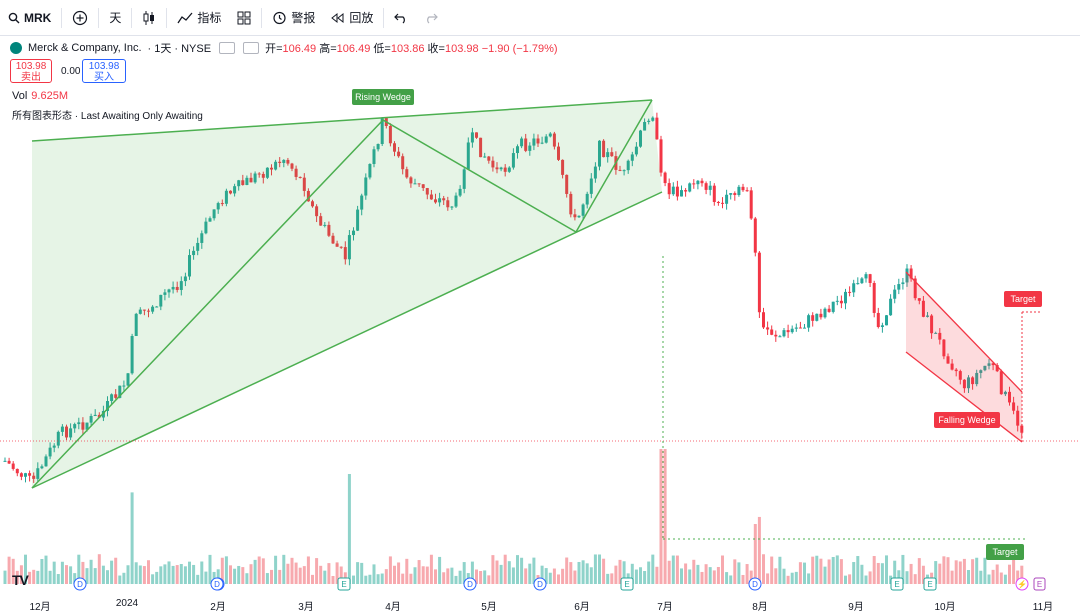  I want to click on event-e-future: E, so click(1039, 584).